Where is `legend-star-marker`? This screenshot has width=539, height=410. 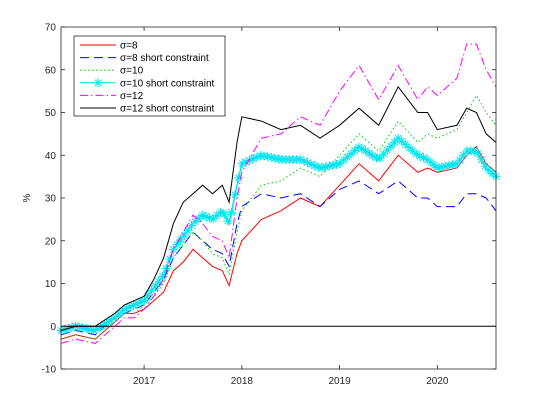 legend-star-marker is located at coordinates (98, 83).